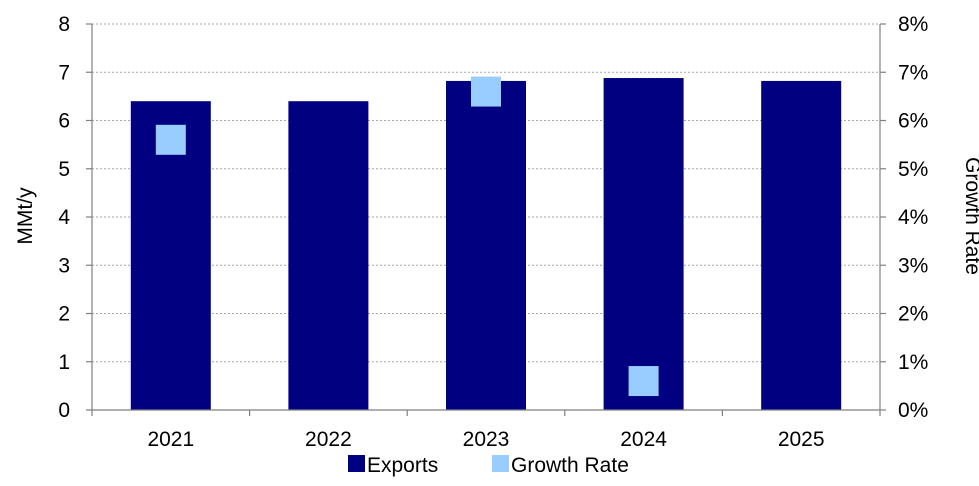 Image resolution: width=979 pixels, height=486 pixels. What do you see at coordinates (328, 439) in the screenshot?
I see `x-tick-label: 2022` at bounding box center [328, 439].